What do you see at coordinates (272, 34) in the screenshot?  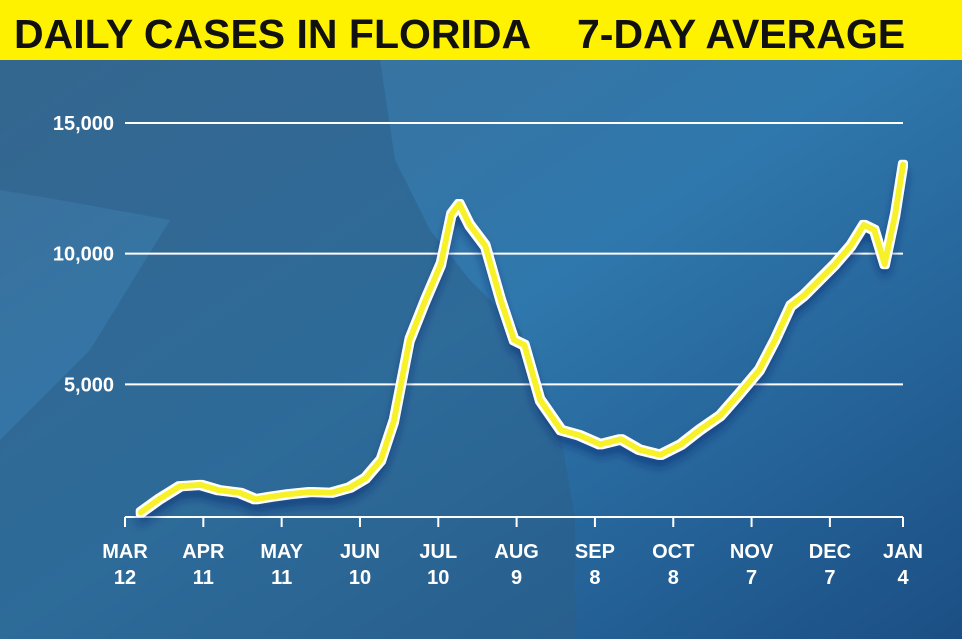 I see `chart-title: DAILY CASES IN FLORIDA` at bounding box center [272, 34].